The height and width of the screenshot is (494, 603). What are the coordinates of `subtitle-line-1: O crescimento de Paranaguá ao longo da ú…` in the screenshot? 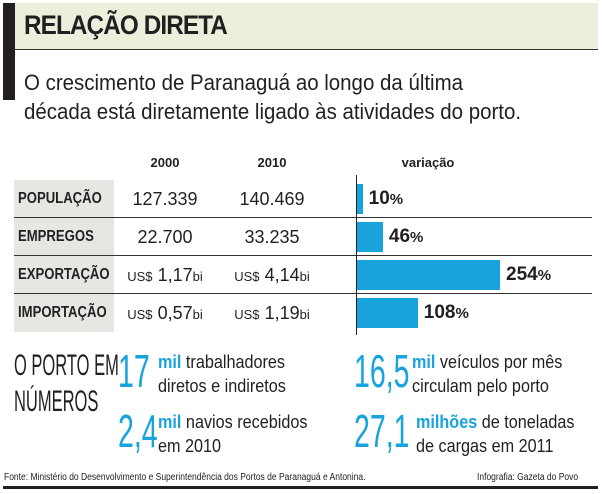 It's located at (244, 82).